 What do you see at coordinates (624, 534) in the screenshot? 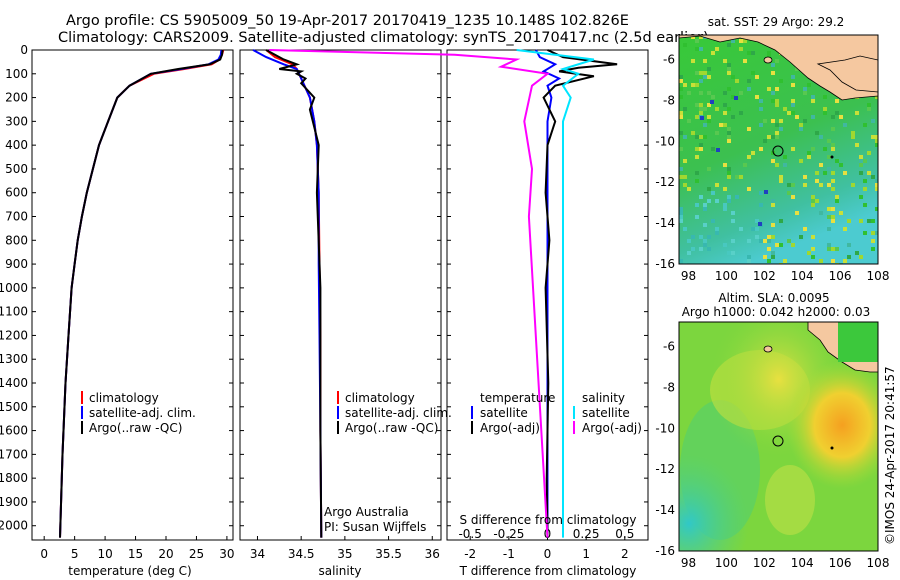
I see `s-difference-tick-label: 0.5` at bounding box center [624, 534].